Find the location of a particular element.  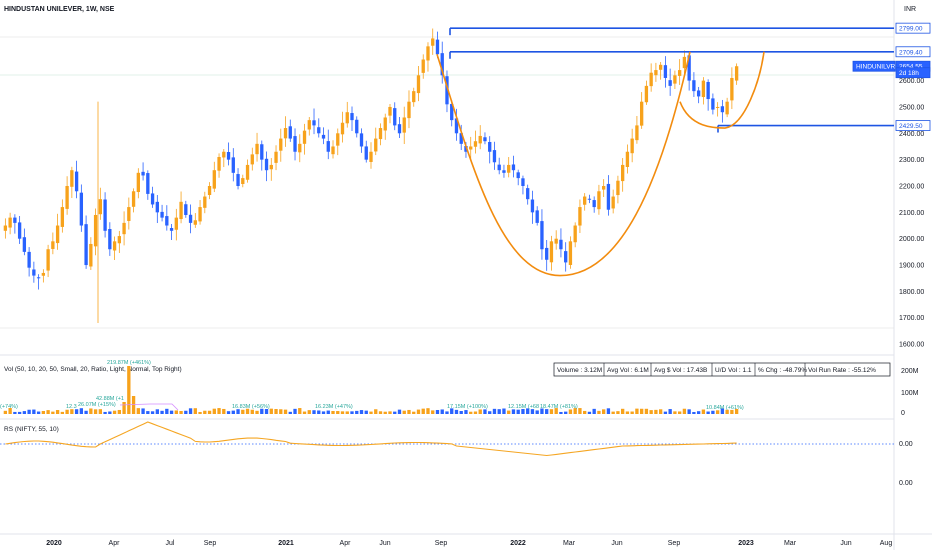

rs-indicator-label: RS (NIFTY, 55, 10) is located at coordinates (31, 429).